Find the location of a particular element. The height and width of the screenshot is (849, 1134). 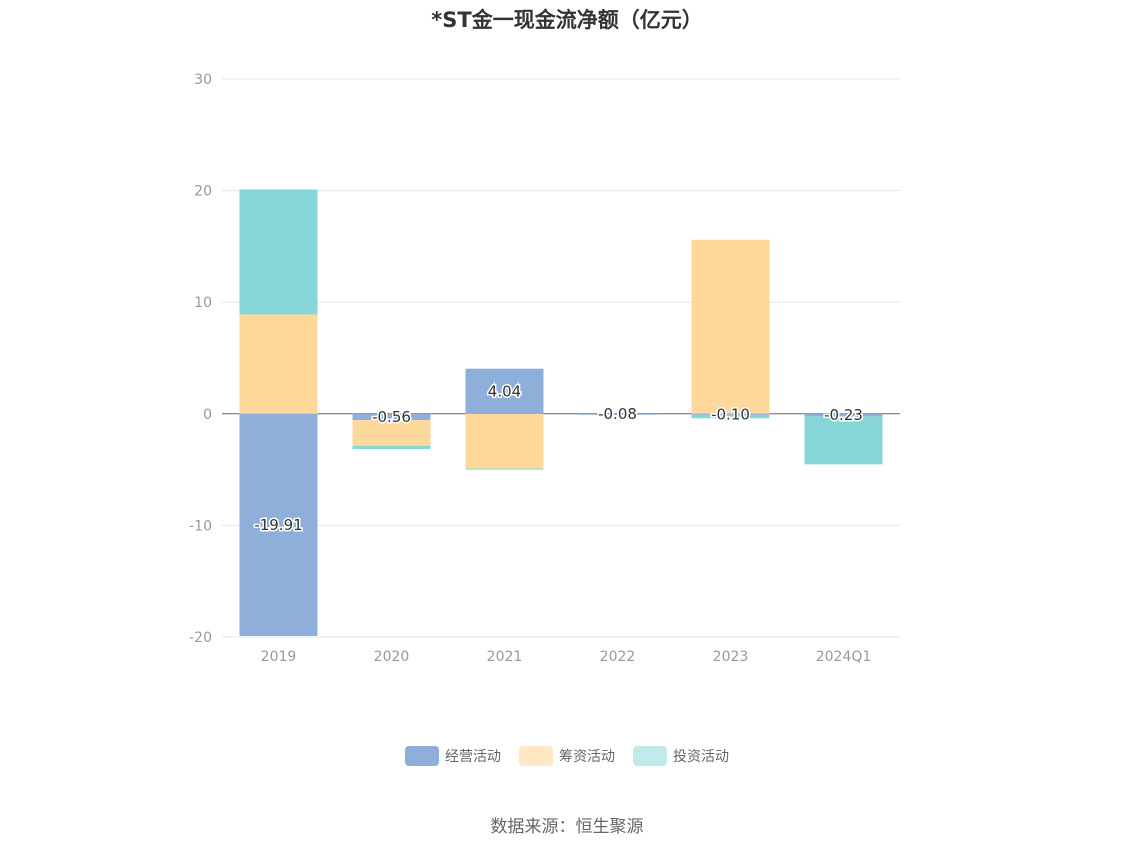

data-label: 4.04 is located at coordinates (504, 391).